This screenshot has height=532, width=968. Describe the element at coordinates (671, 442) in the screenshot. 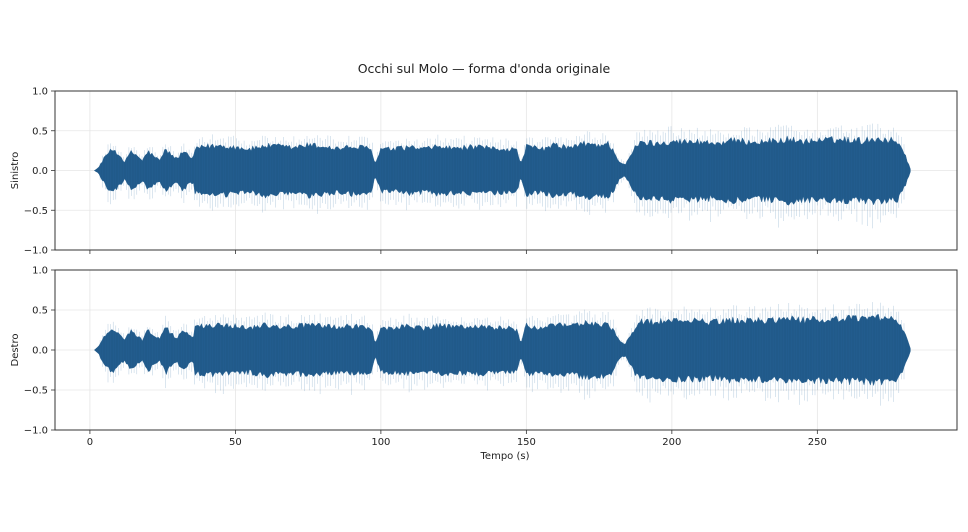

I see `x-tick-label: 200` at that location.